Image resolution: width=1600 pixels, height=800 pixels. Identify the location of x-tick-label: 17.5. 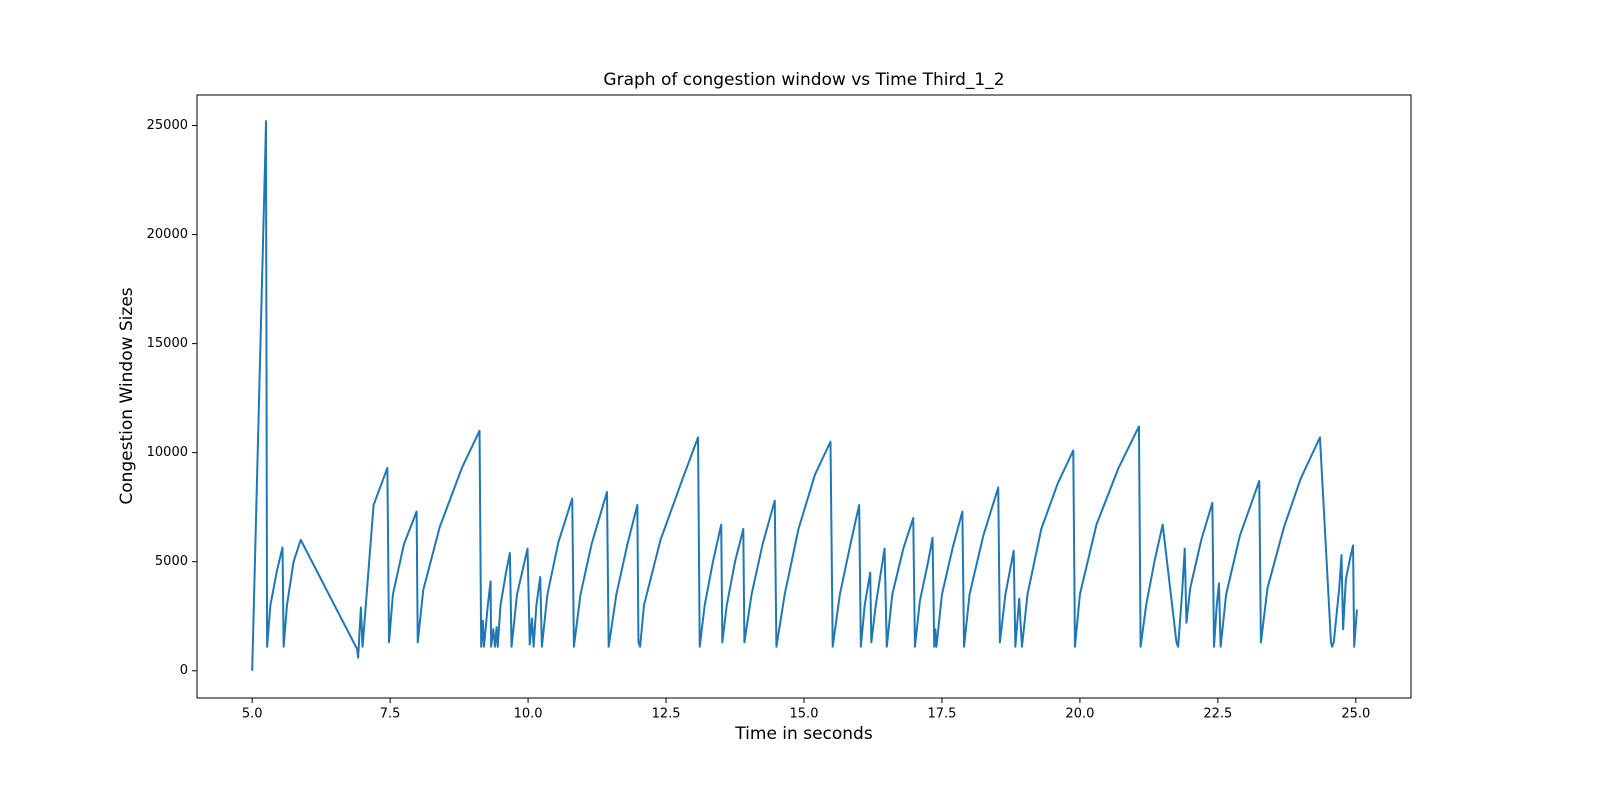
(941, 714).